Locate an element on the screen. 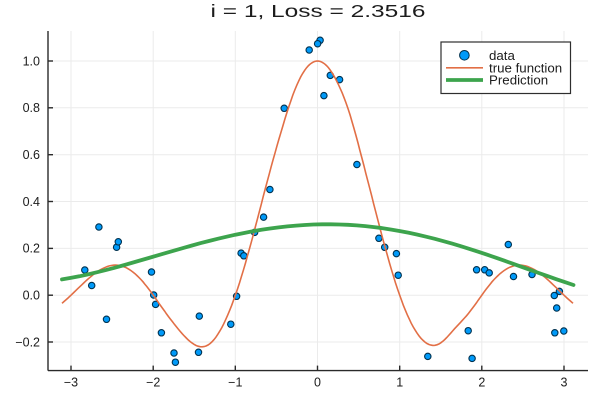  svg-text: 1.0 is located at coordinates (31, 61).